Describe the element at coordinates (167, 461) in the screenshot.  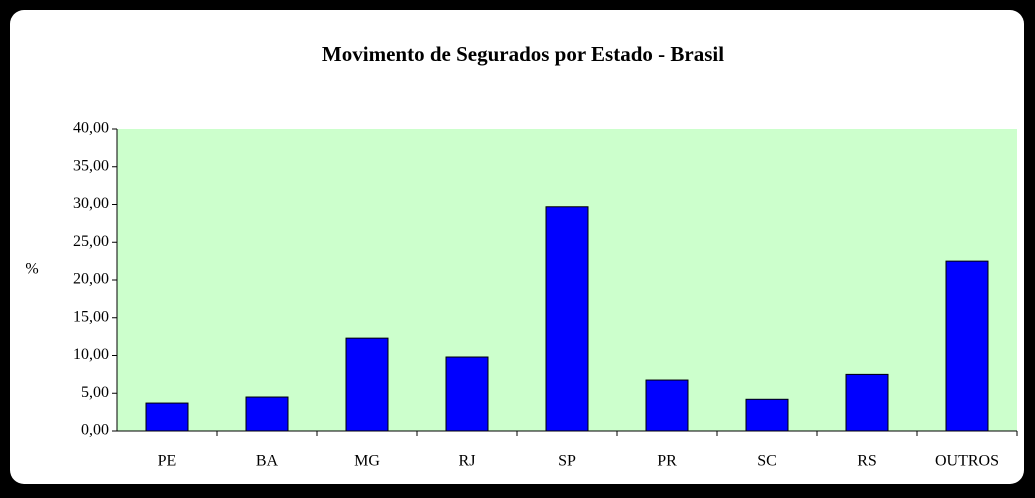
I see `x-tick-label: PE` at that location.